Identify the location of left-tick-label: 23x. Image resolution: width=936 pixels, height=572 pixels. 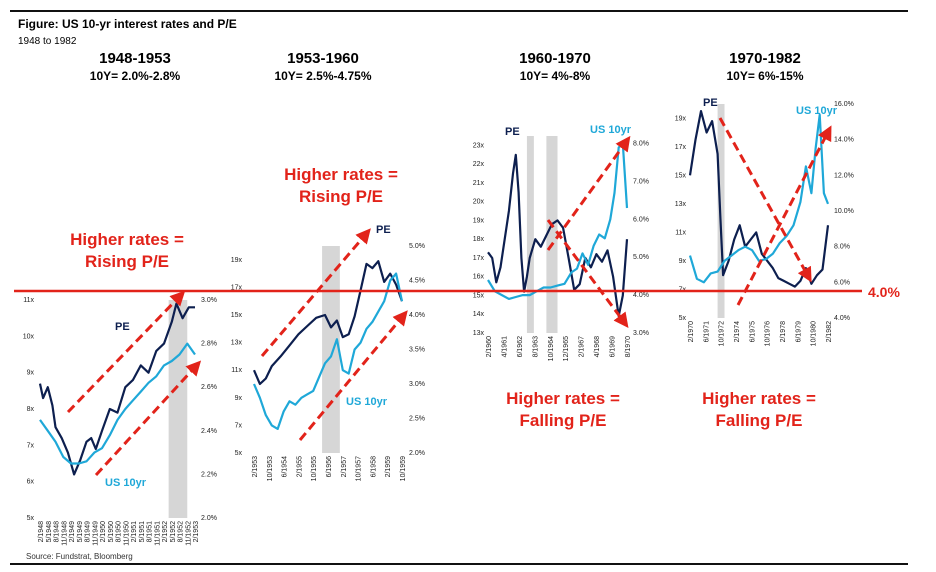
(479, 145).